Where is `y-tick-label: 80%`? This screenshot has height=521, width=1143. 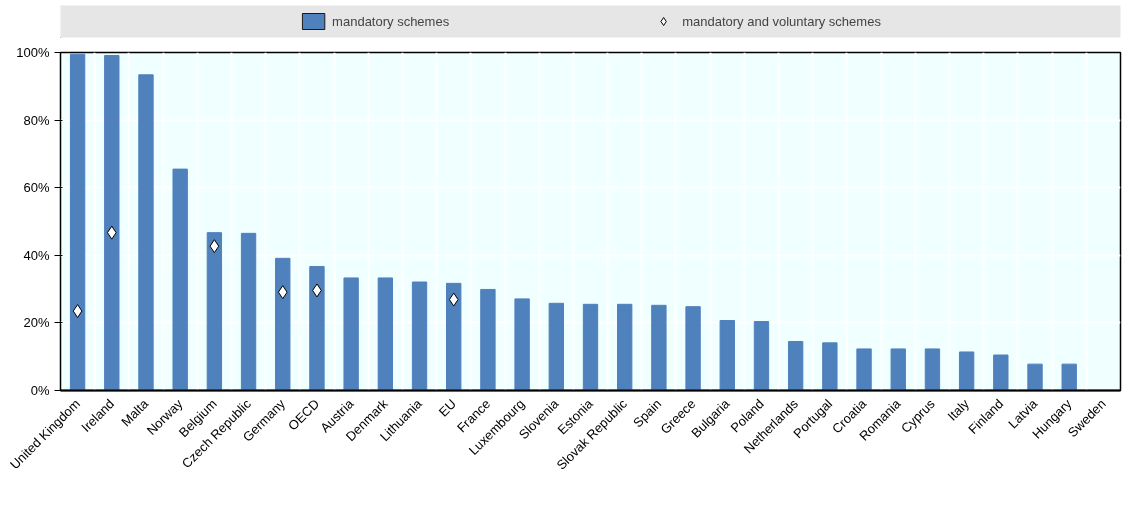 y-tick-label: 80% is located at coordinates (36, 120).